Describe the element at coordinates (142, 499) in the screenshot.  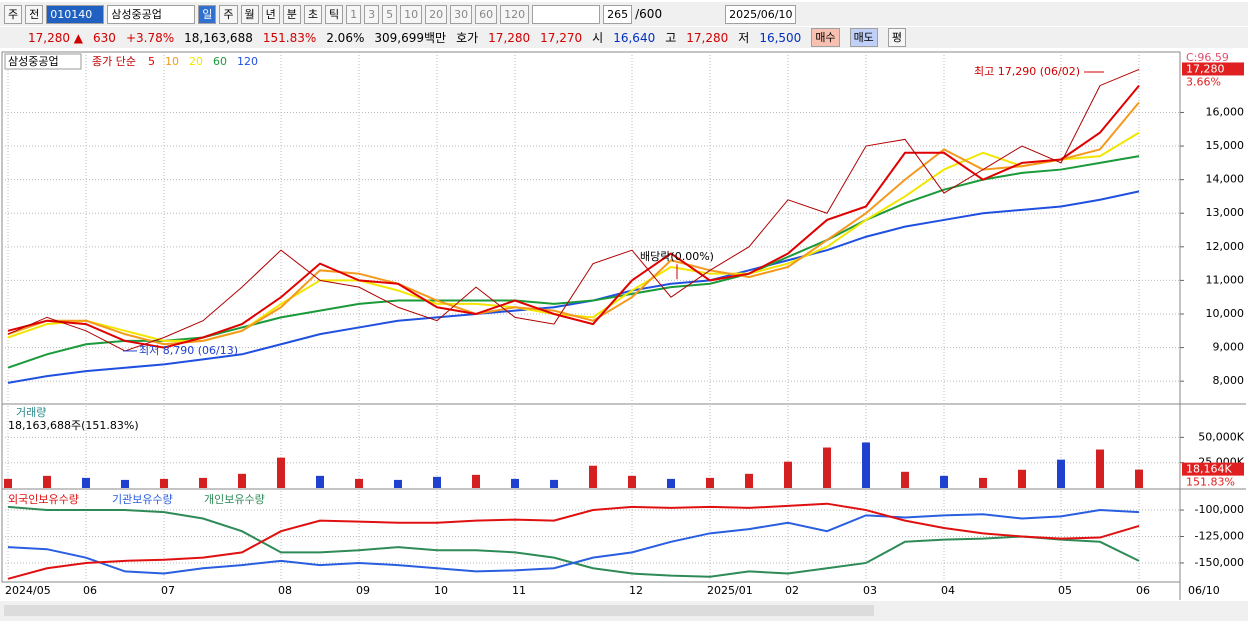
I see `legend-entry: 기관보유수량` at that location.